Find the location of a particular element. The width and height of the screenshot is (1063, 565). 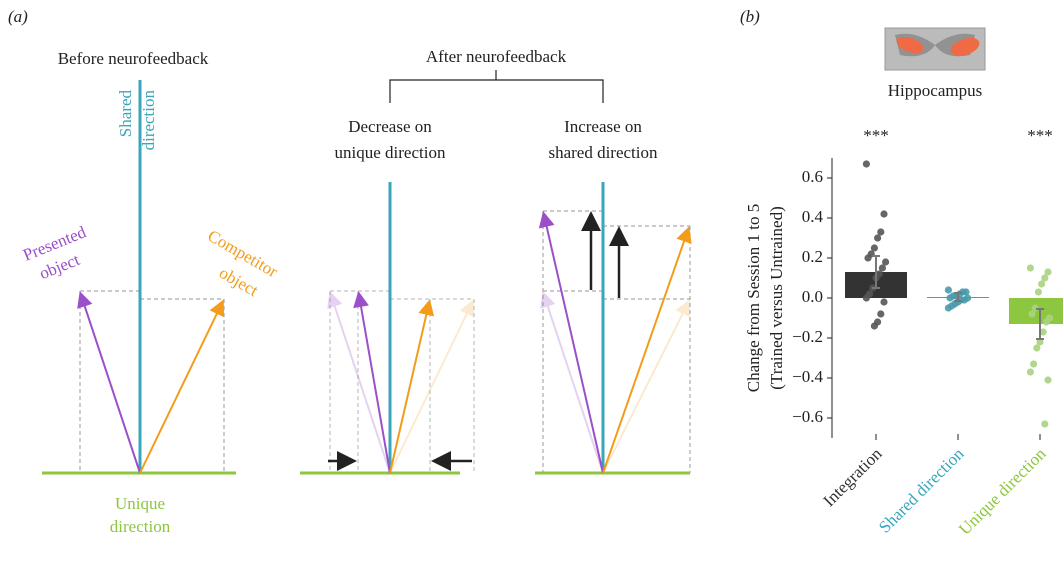

before-title: Before neurofeedback is located at coordinates (133, 58).